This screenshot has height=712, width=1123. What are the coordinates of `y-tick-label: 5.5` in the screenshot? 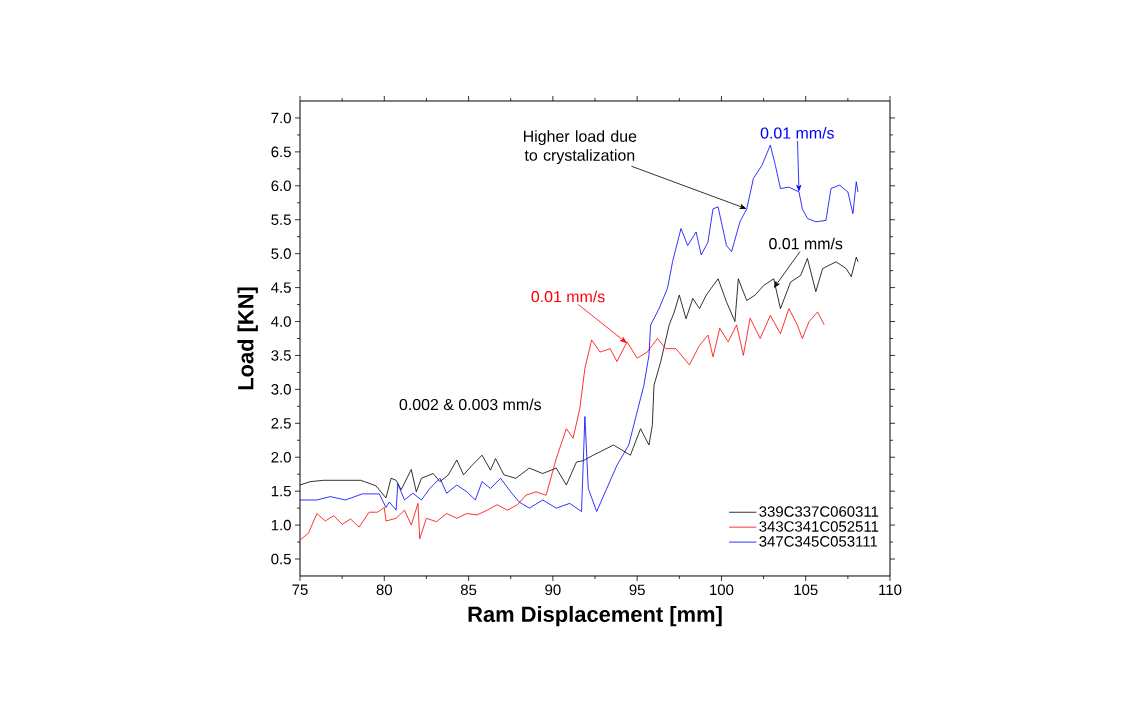 It's located at (281, 219).